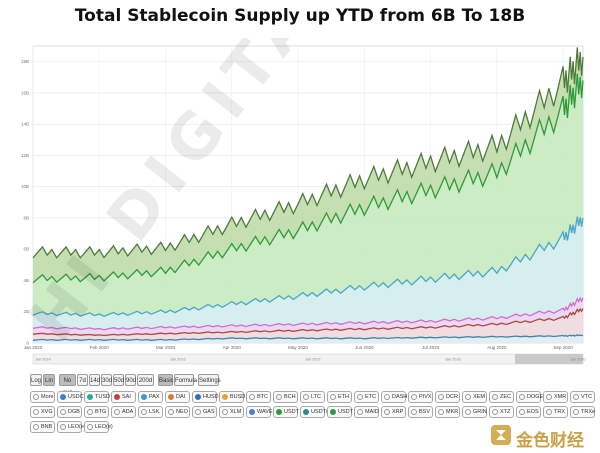 The width and height of the screenshot is (600, 453). What do you see at coordinates (528, 412) in the screenshot?
I see `asset-chip: EOS` at bounding box center [528, 412].